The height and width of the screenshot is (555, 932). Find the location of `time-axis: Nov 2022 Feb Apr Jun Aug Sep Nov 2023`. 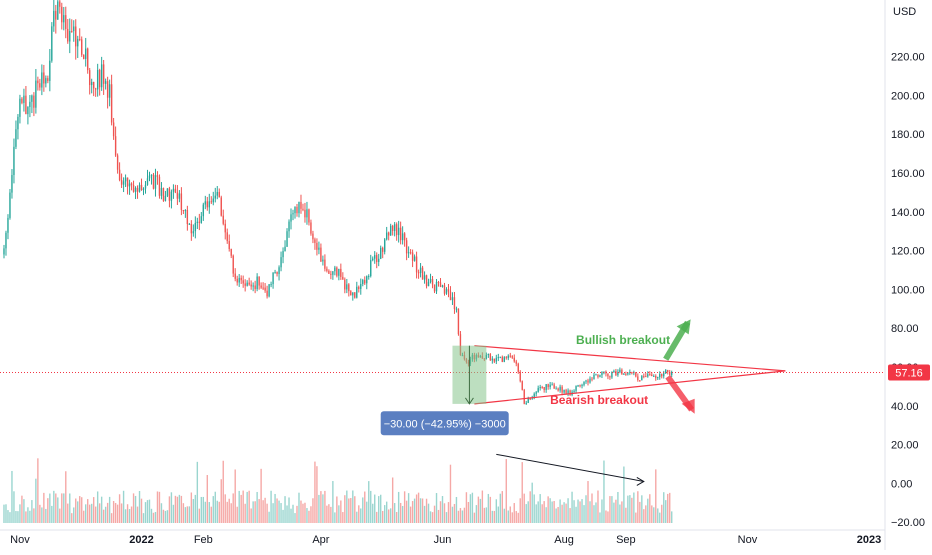

time-axis: Nov 2022 Feb Apr Jun Aug Sep Nov 2023 is located at coordinates (442, 537).